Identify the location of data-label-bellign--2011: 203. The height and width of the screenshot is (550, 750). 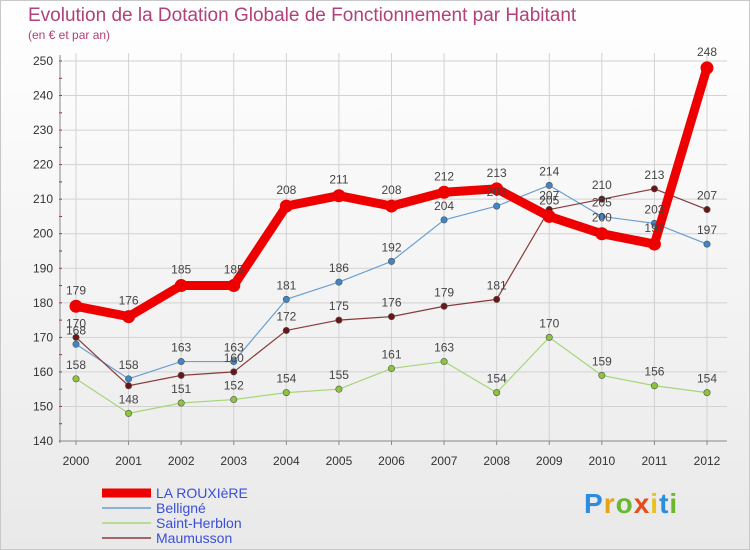
(654, 209).